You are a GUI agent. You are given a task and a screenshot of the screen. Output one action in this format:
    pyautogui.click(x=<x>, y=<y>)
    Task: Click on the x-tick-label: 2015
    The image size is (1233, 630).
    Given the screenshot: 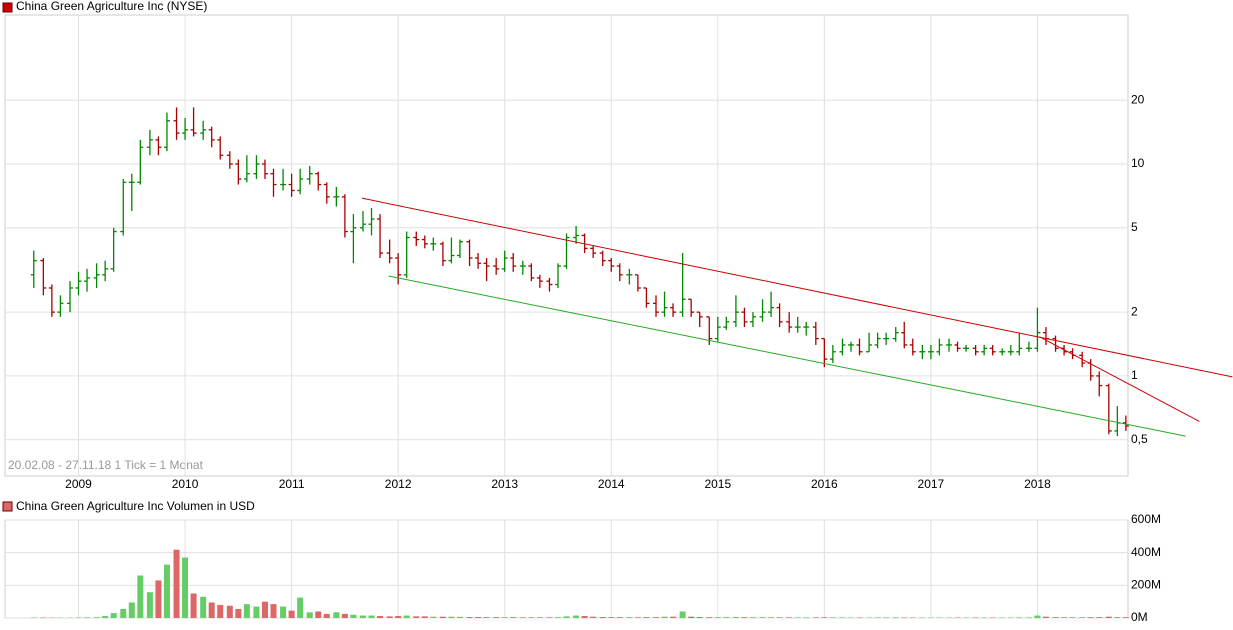 What is the action you would take?
    pyautogui.click(x=717, y=484)
    